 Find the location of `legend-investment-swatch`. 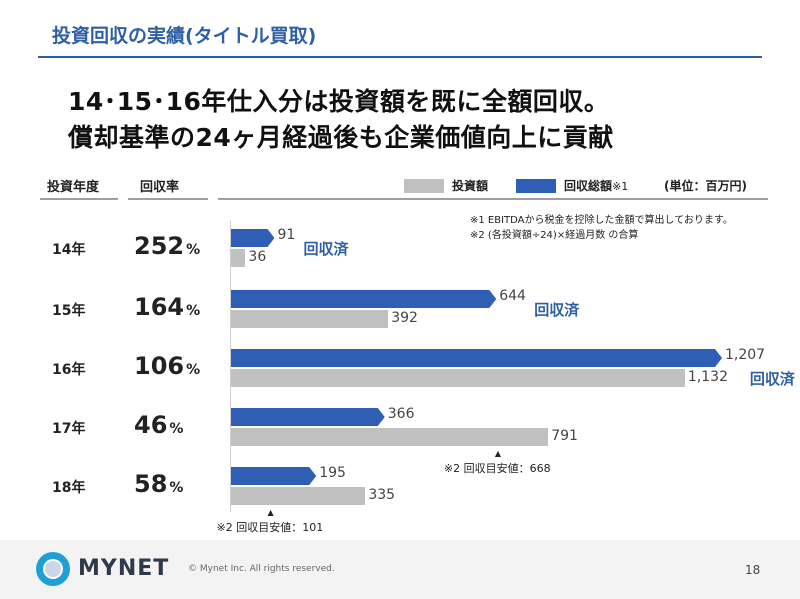

legend-investment-swatch is located at coordinates (424, 186).